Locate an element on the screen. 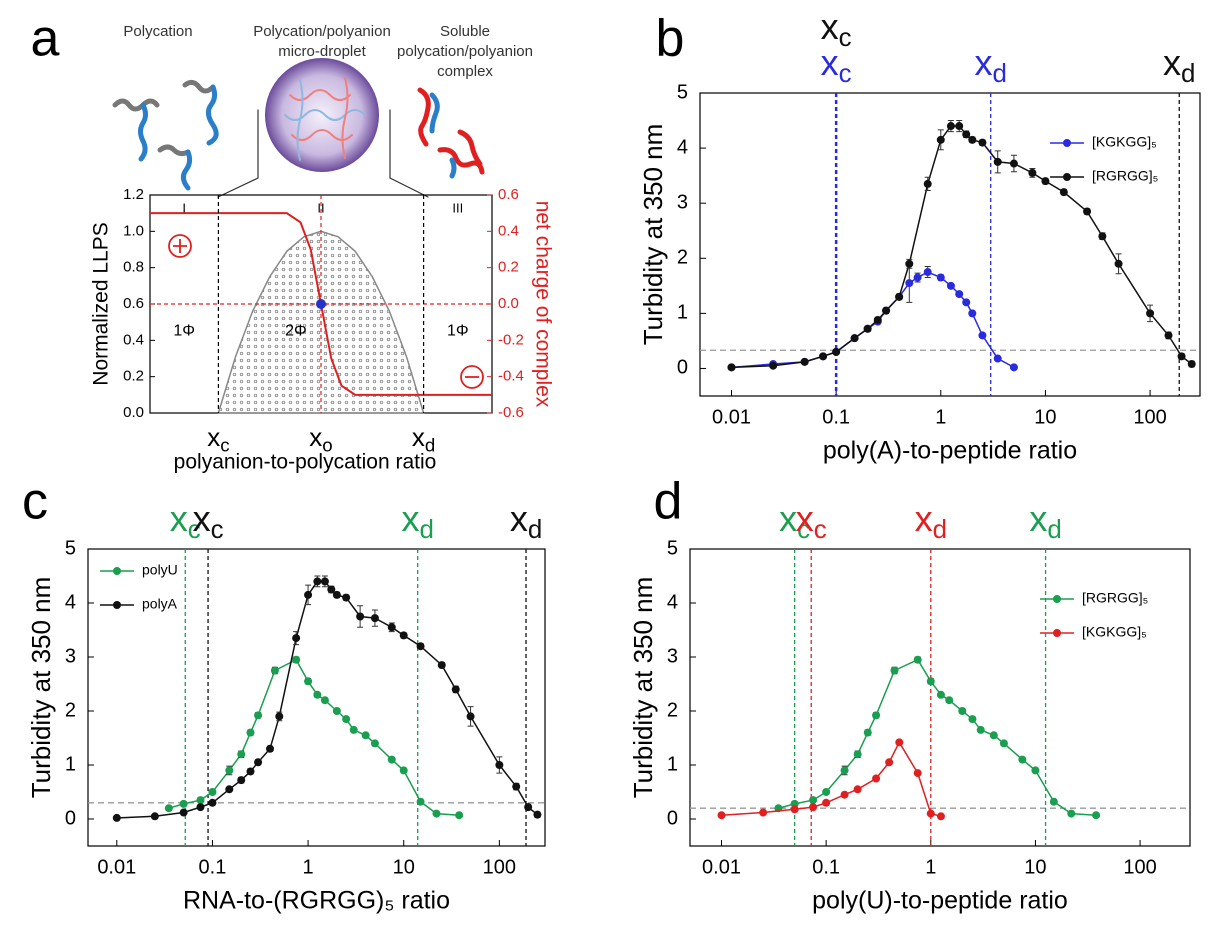 This screenshot has height=949, width=1217. plot-frame is located at coordinates (316, 697).